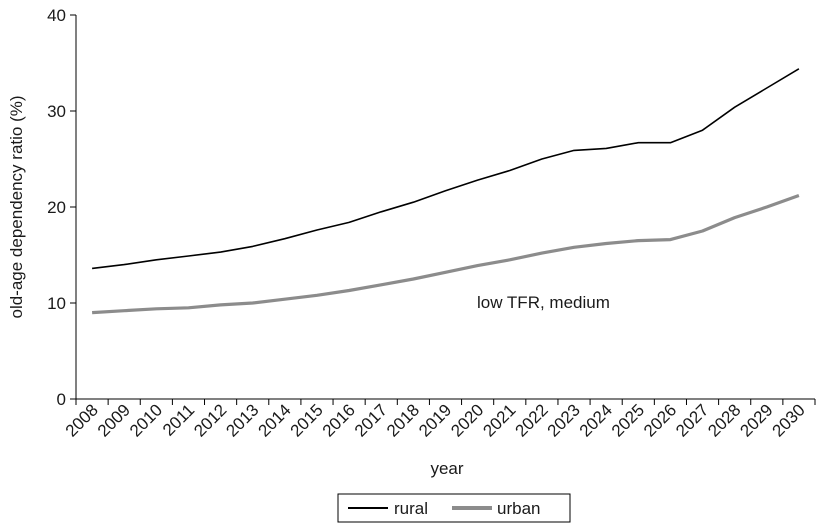  What do you see at coordinates (454, 508) in the screenshot?
I see `legend: rural urban` at bounding box center [454, 508].